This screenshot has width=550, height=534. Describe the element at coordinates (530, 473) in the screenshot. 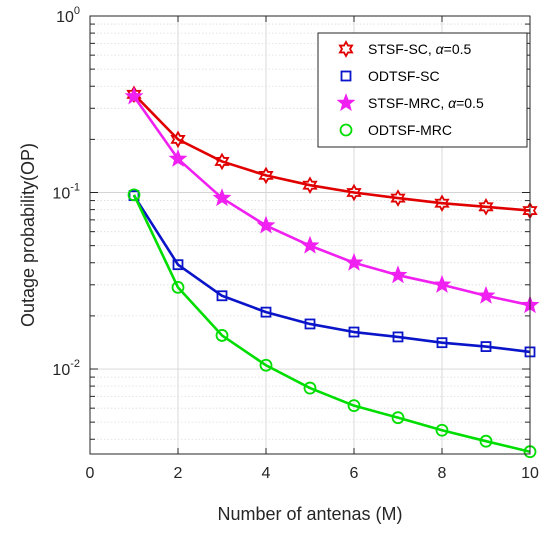

I see `x-tick-label: 10` at that location.